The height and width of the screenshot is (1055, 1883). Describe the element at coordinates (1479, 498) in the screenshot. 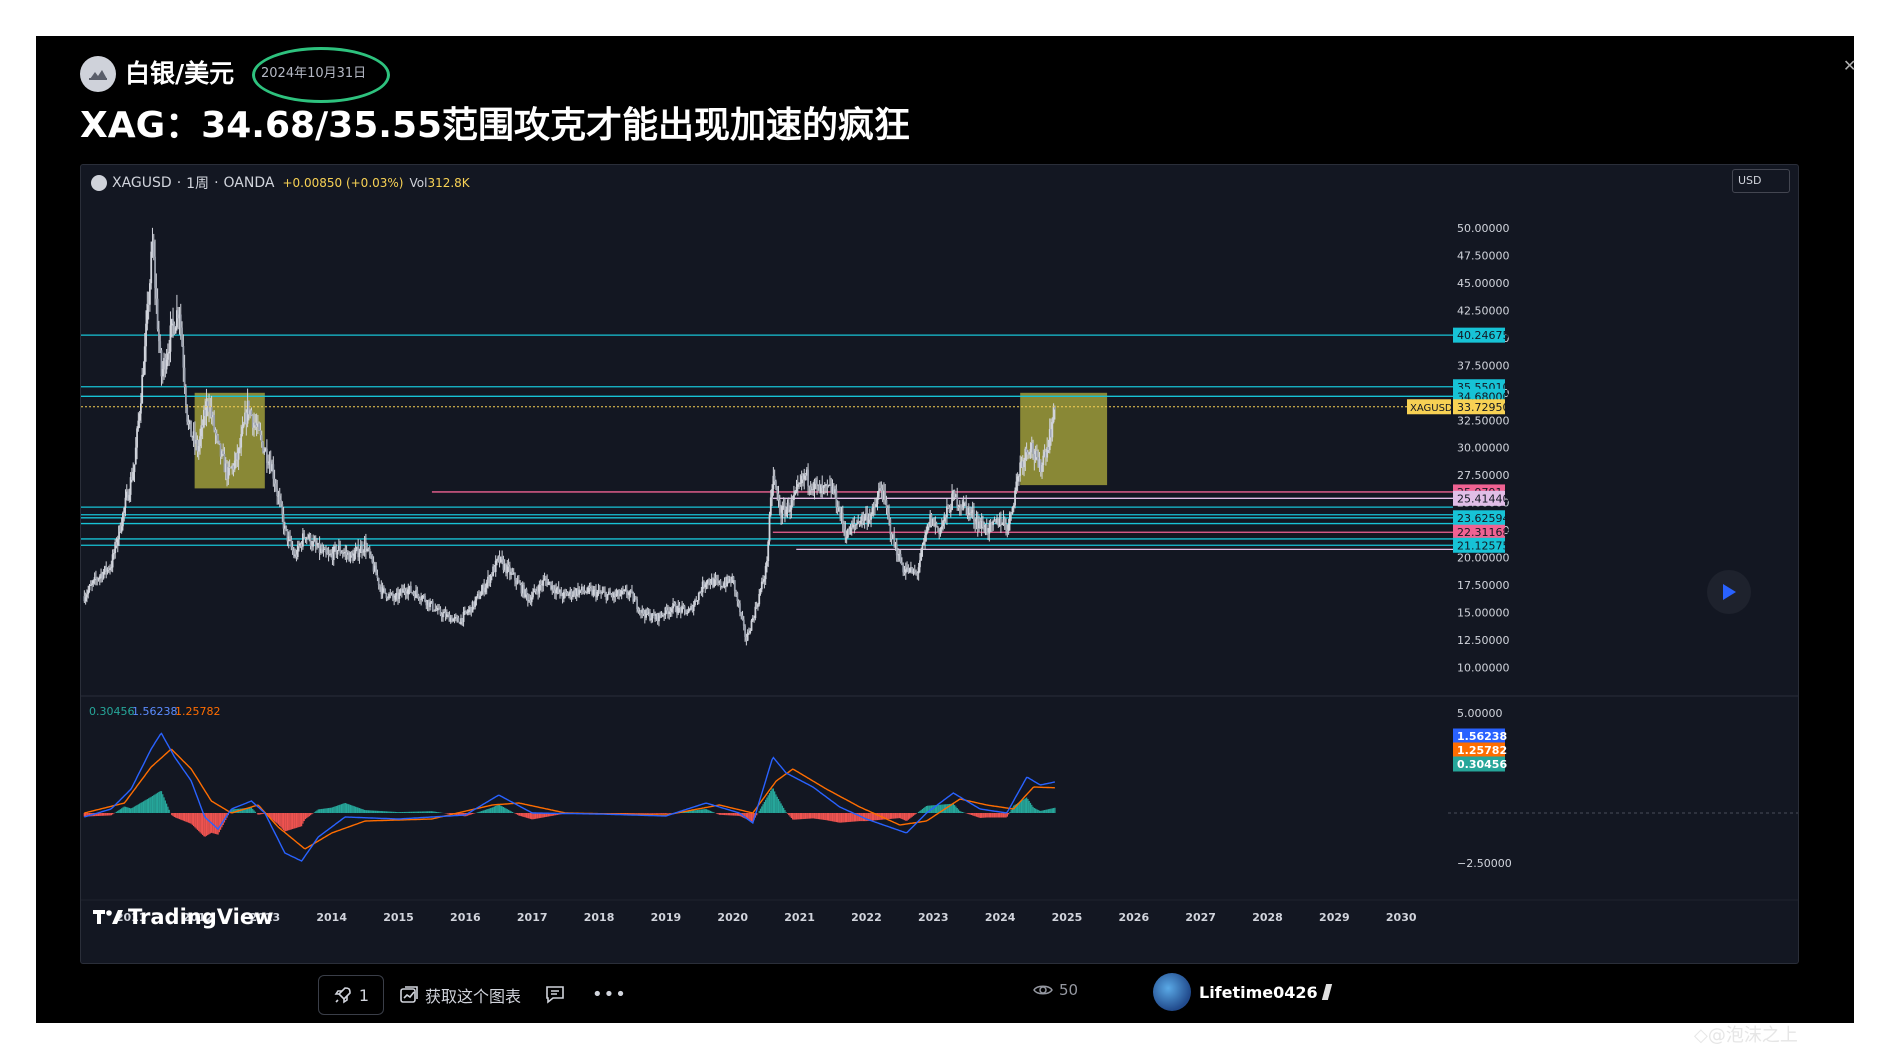

I see `level-price-tag-bg` at that location.